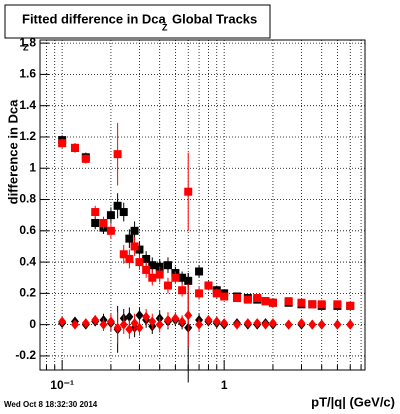  What do you see at coordinates (32, 324) in the screenshot?
I see `y-tick-label: 0` at bounding box center [32, 324].